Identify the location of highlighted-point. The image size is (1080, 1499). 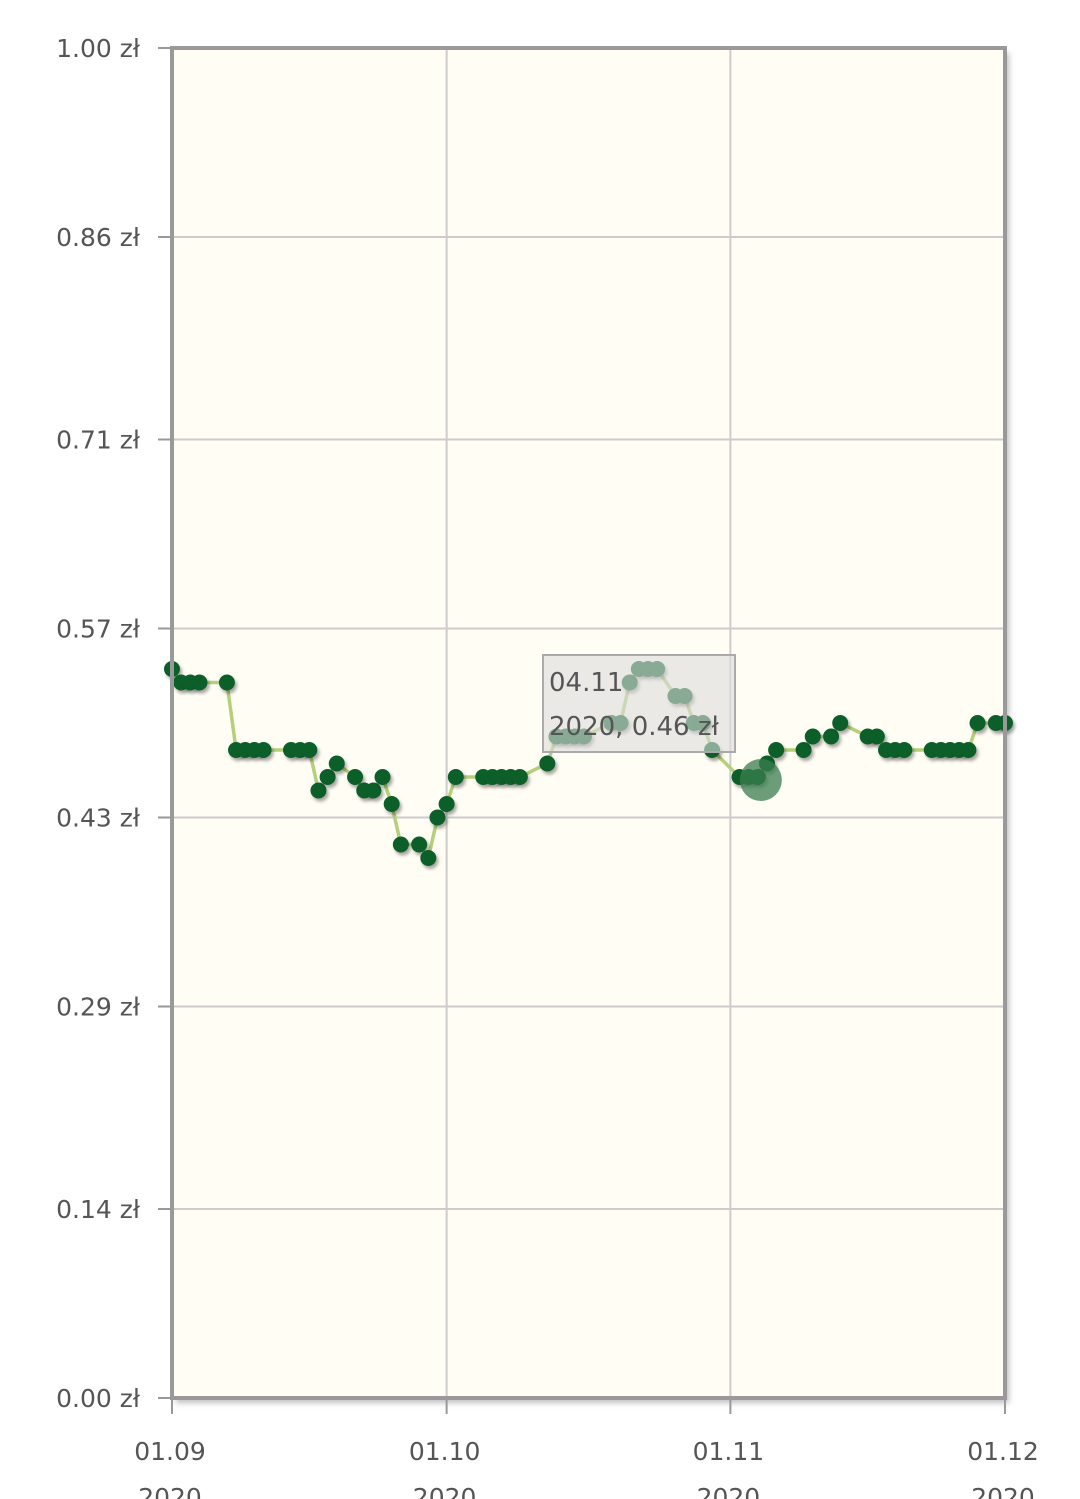
(760, 780).